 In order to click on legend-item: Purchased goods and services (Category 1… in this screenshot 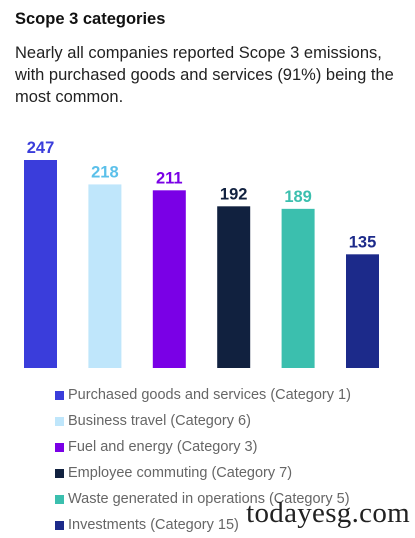, I will do `click(203, 395)`.